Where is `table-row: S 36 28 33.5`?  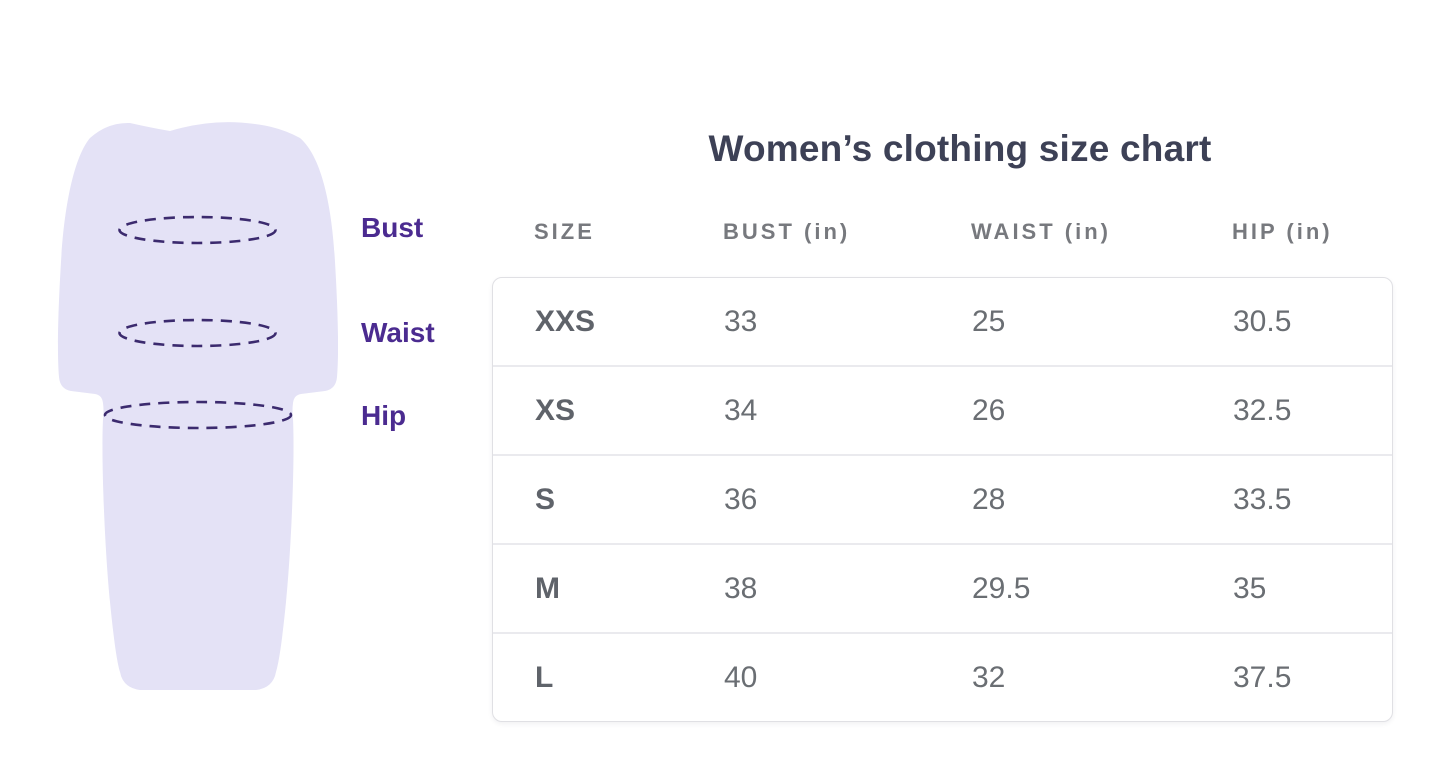 table-row: S 36 28 33.5 is located at coordinates (942, 498).